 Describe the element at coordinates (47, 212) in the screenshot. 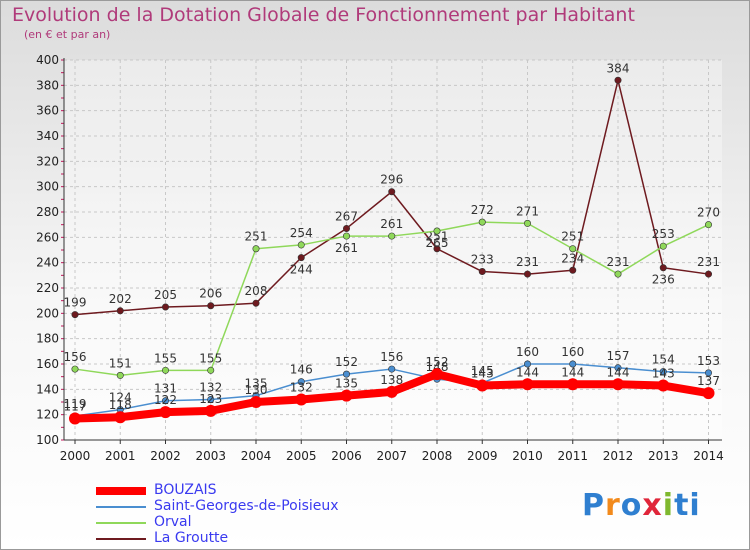

I see `y-tick-label: 280` at that location.